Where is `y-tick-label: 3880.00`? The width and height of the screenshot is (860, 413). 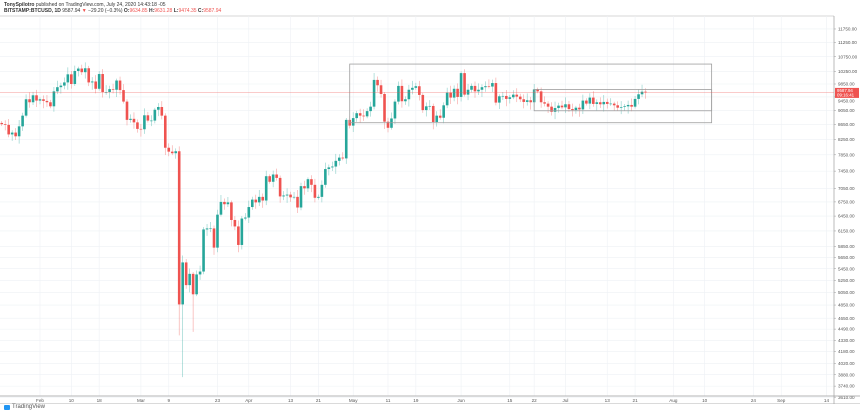 y-tick-label: 3880.00 is located at coordinates (846, 374).